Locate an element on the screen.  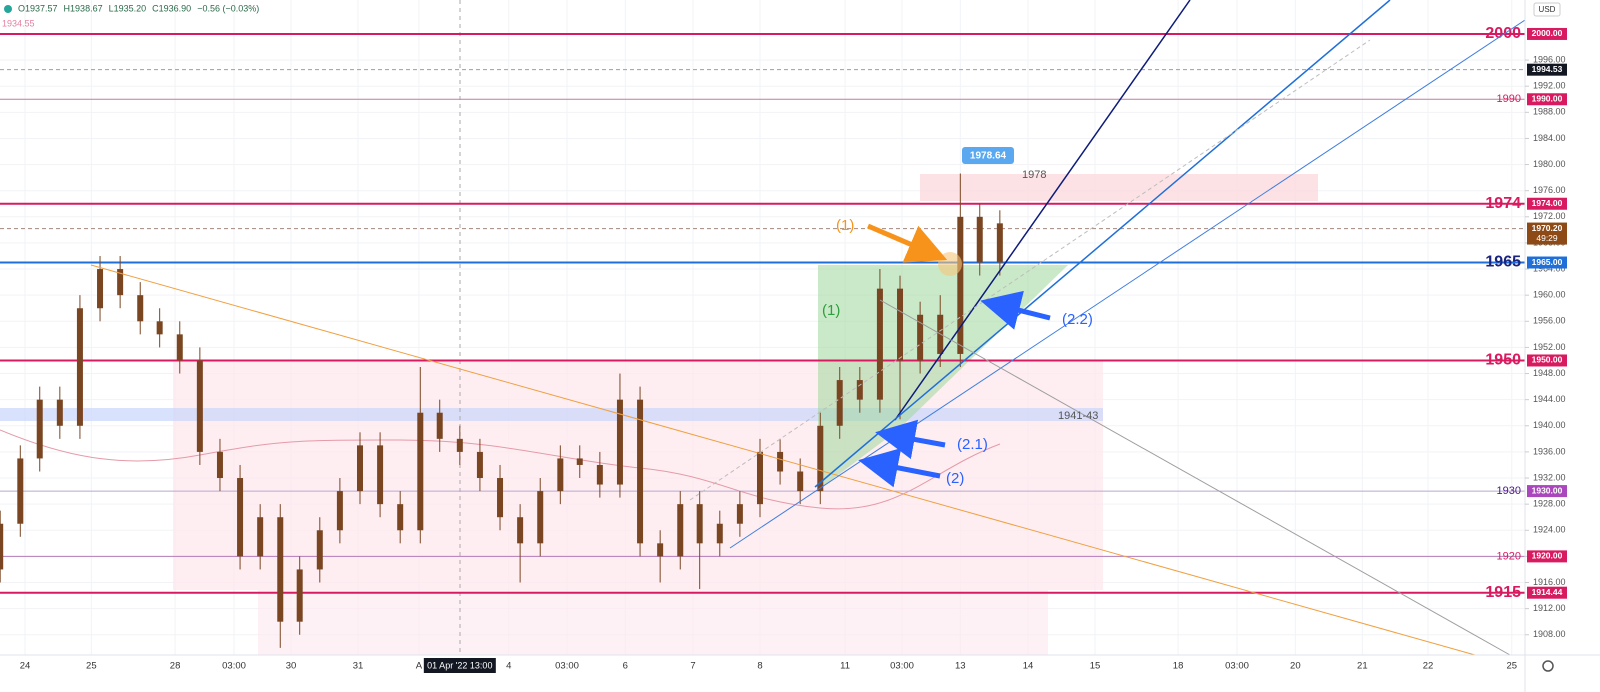
level-label: 1965 is located at coordinates (1503, 262).